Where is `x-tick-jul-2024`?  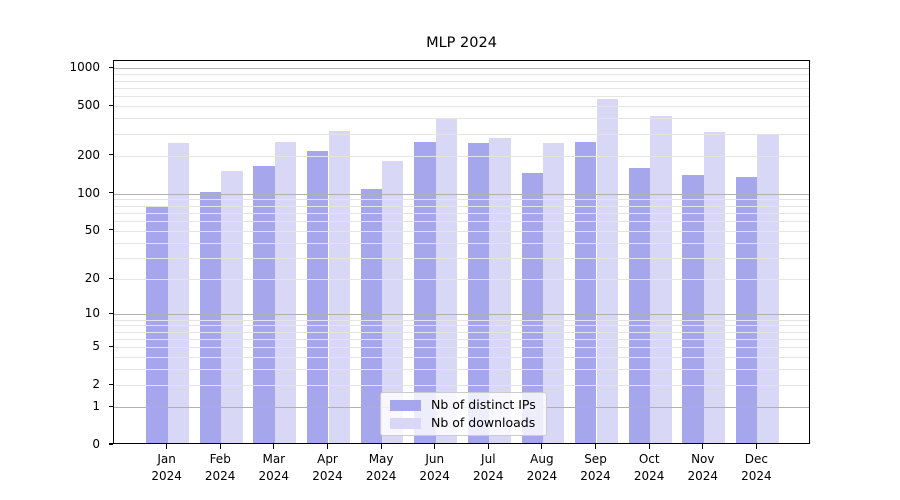
x-tick-jul-2024 is located at coordinates (488, 446).